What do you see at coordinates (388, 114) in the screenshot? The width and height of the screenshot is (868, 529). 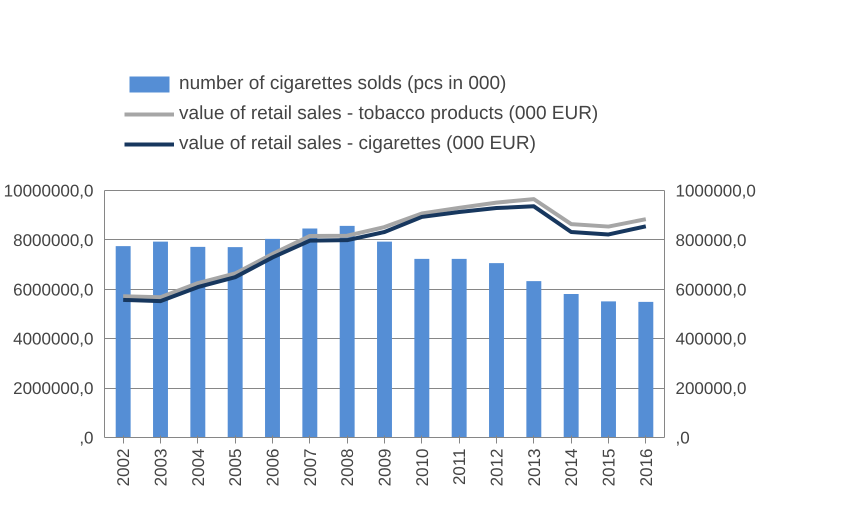 I see `legend-label: value of retail sales - tobacco products (000 EUR)` at bounding box center [388, 114].